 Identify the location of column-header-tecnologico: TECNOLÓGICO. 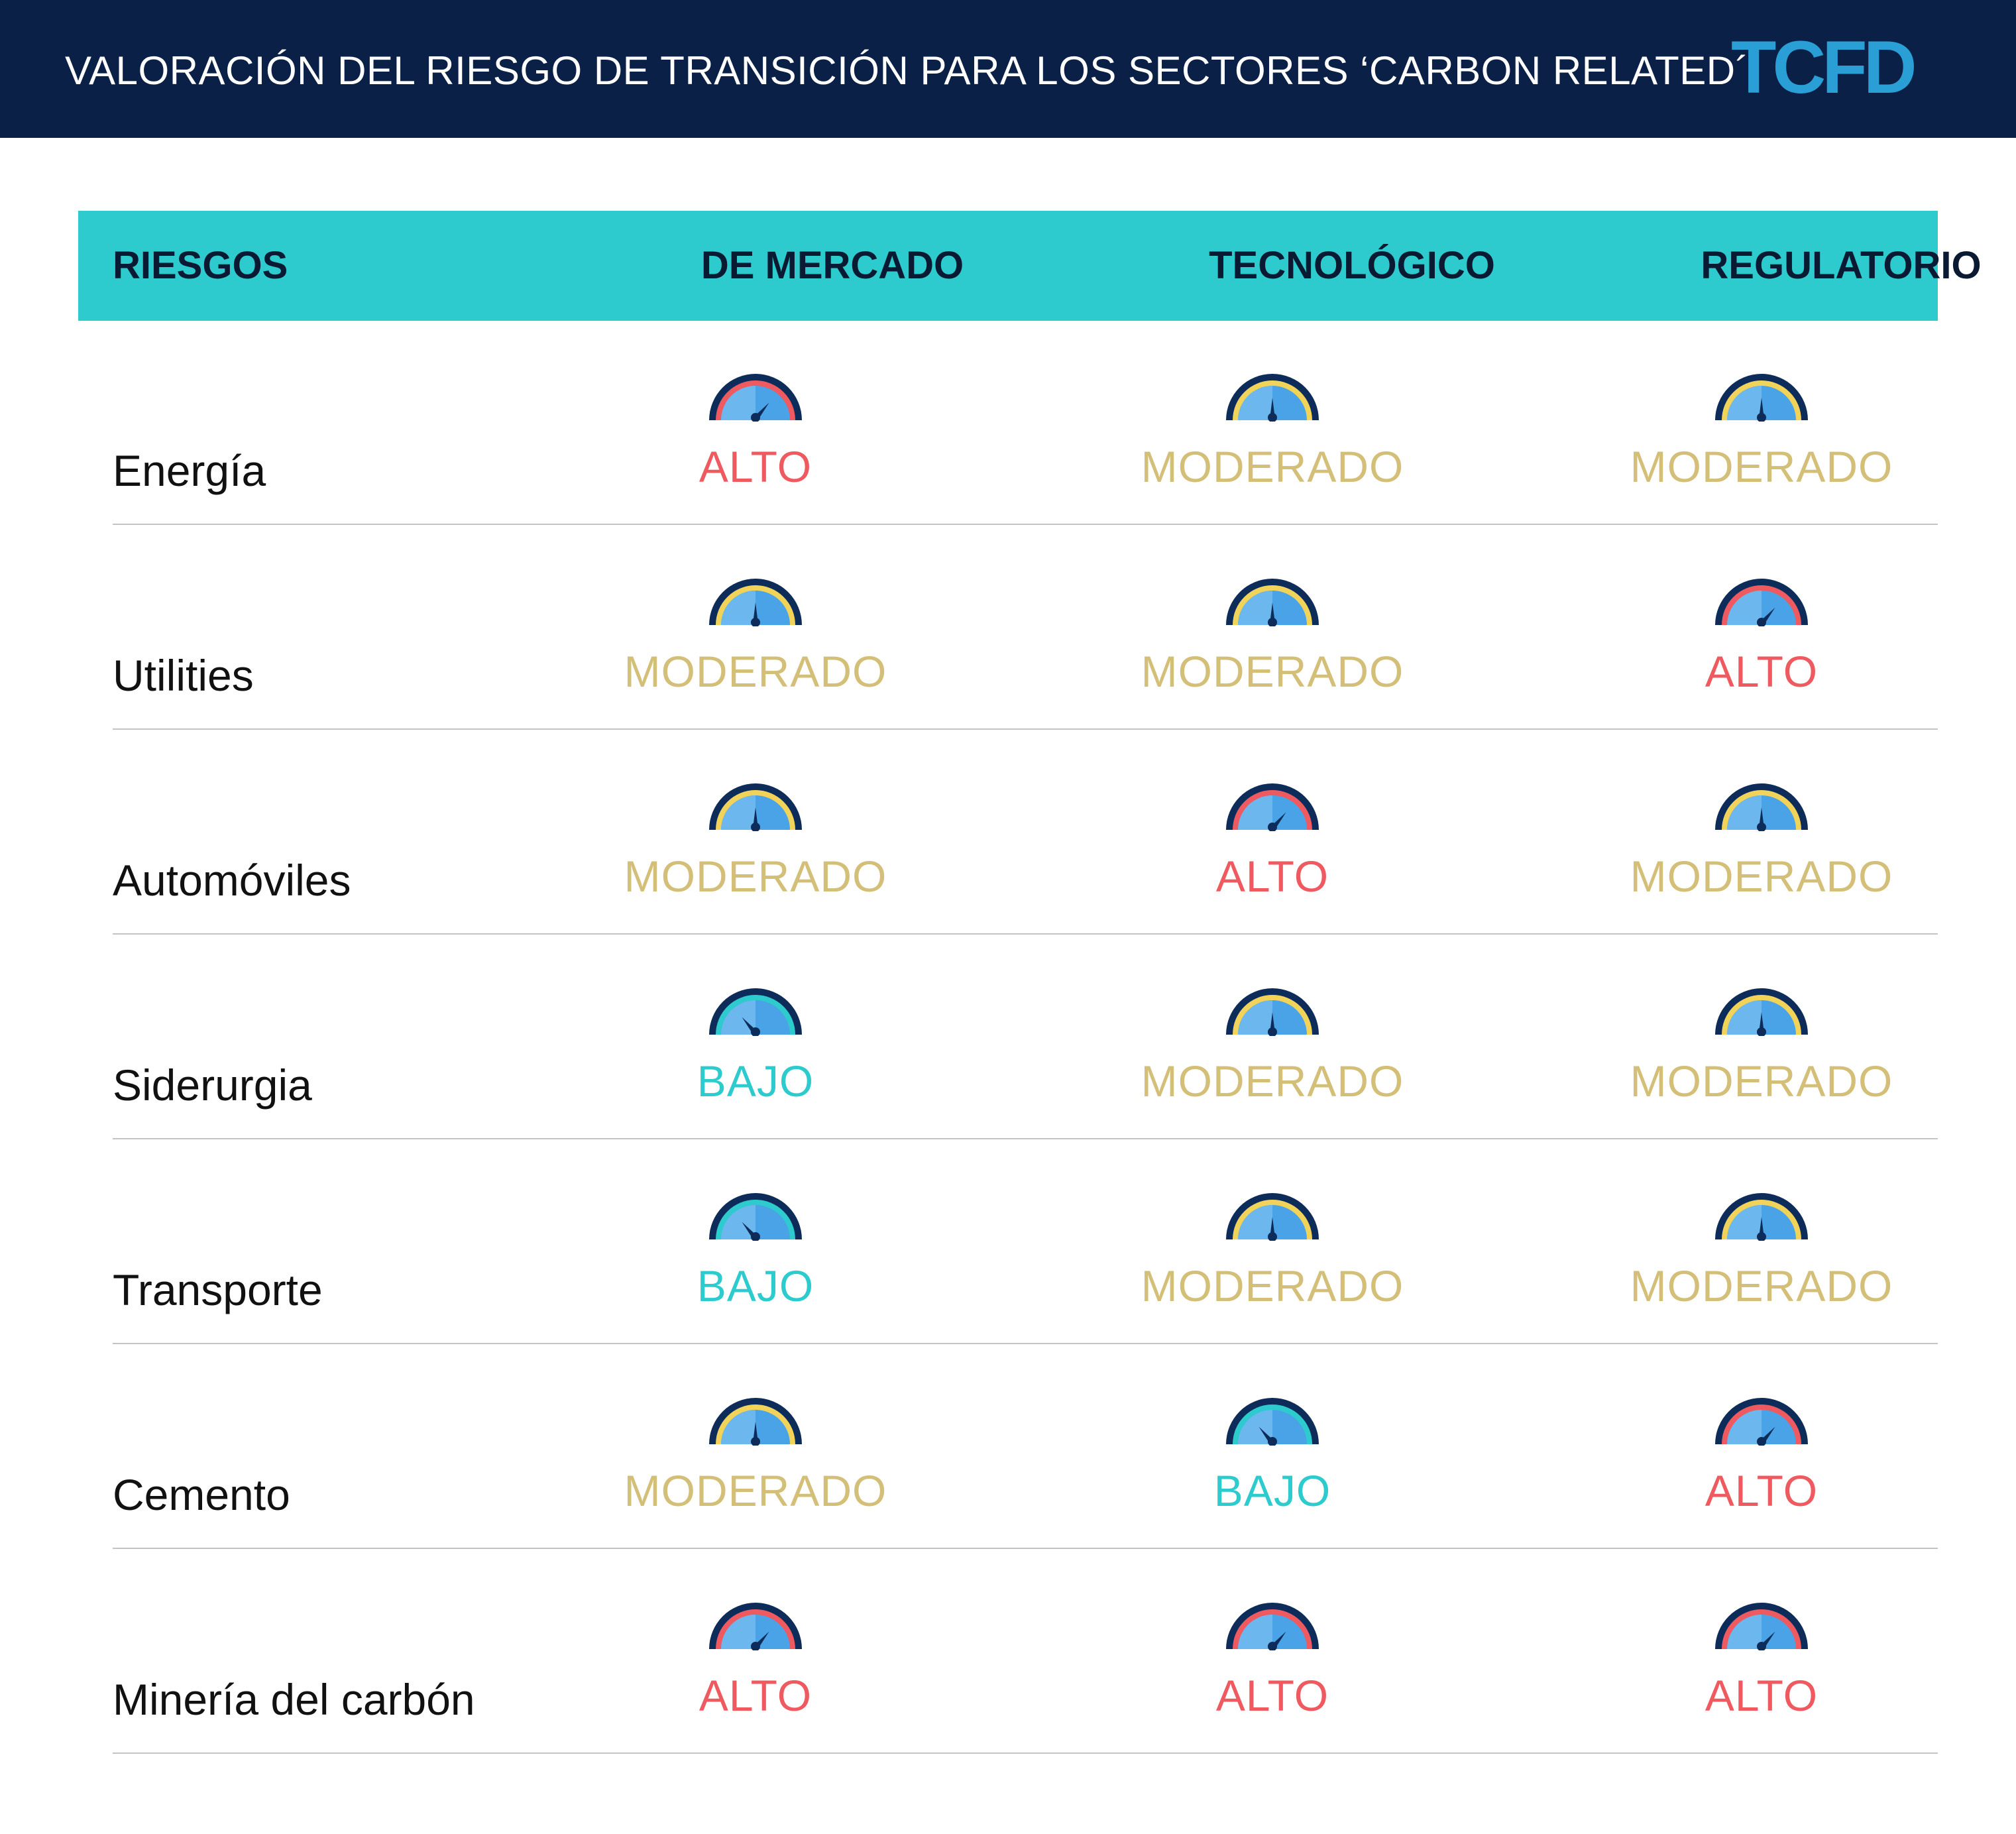
(1352, 266).